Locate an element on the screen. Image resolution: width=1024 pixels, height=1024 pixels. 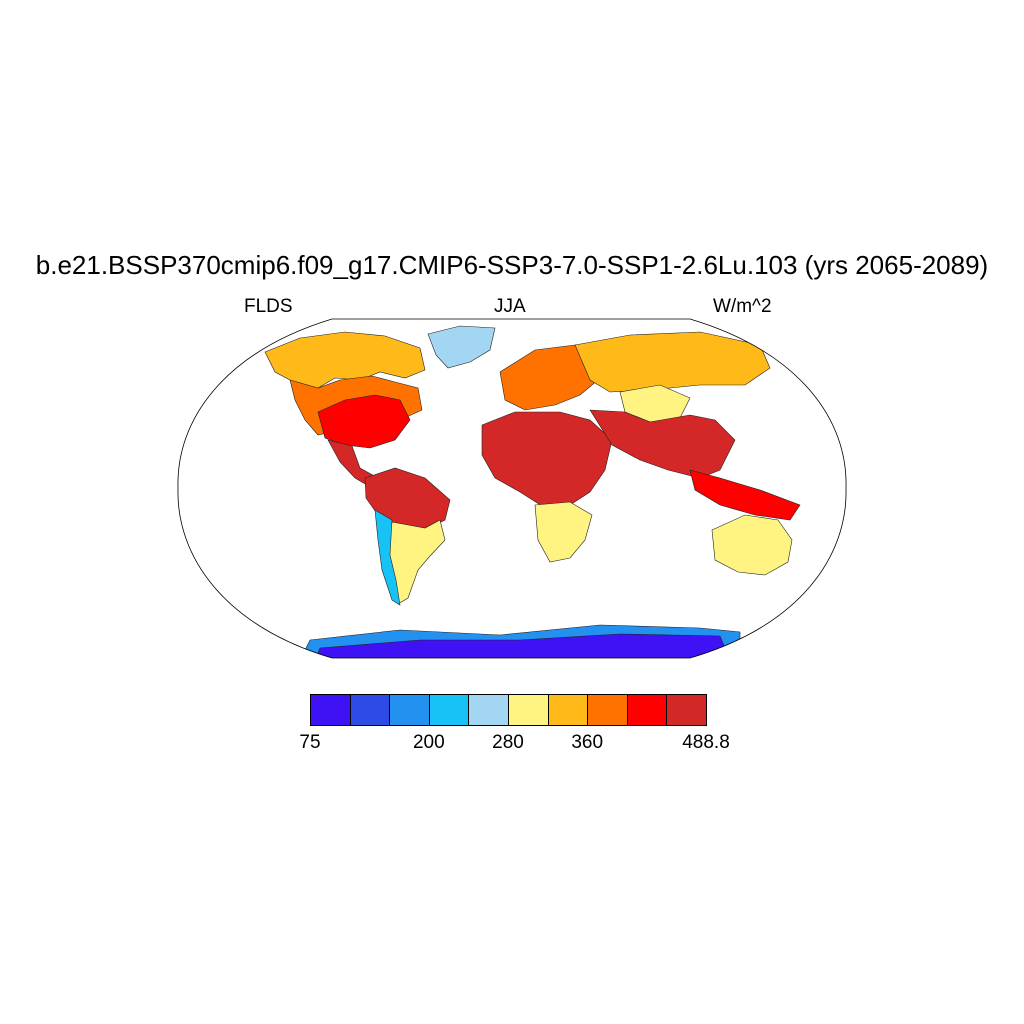
colorbar-tick-label: 360 is located at coordinates (587, 742).